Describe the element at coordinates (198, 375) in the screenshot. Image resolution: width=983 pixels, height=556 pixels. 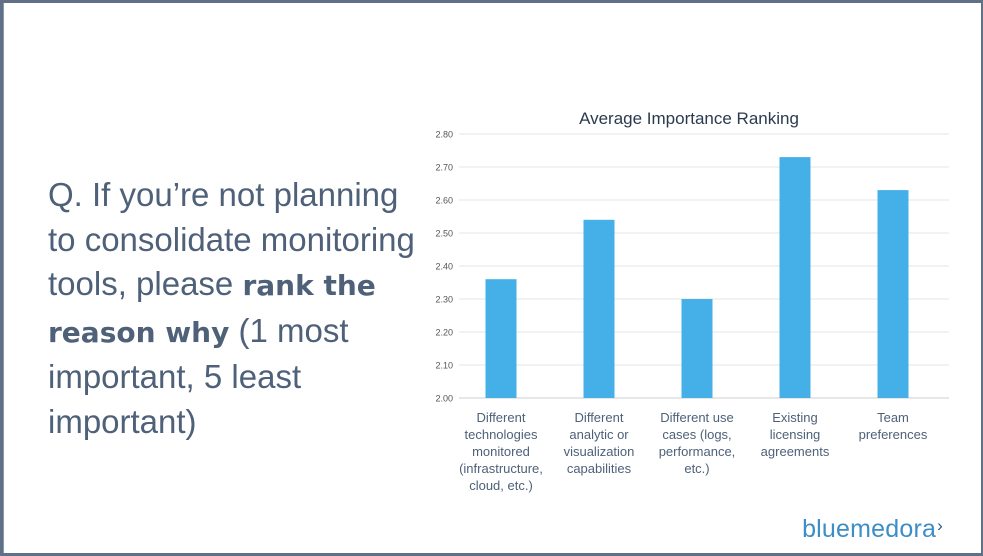
I see `question-suffix: (1 most important, 5 least important)` at that location.